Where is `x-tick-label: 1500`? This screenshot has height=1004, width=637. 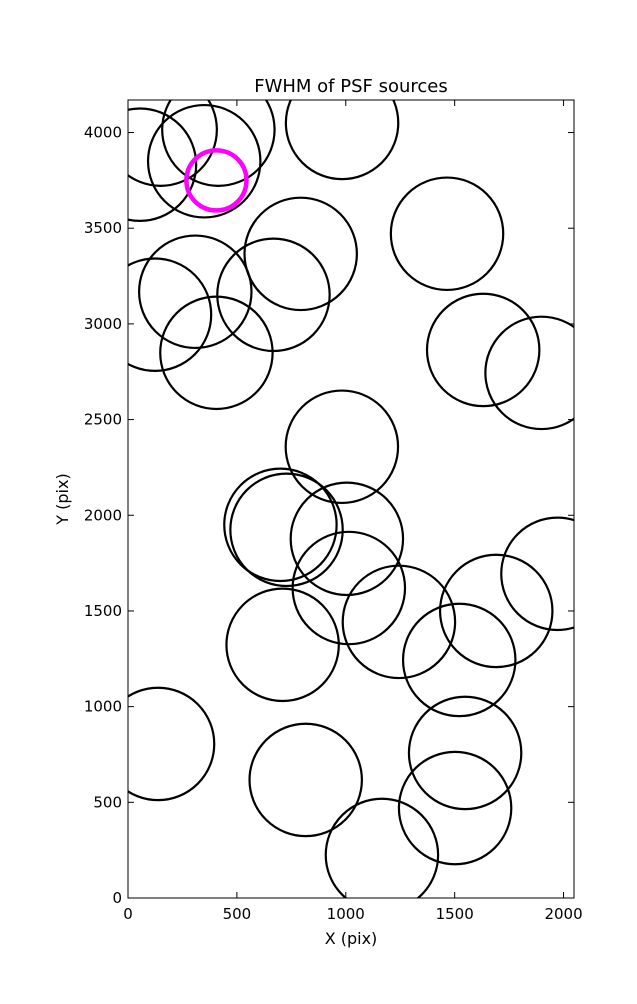 x-tick-label: 1500 is located at coordinates (455, 914).